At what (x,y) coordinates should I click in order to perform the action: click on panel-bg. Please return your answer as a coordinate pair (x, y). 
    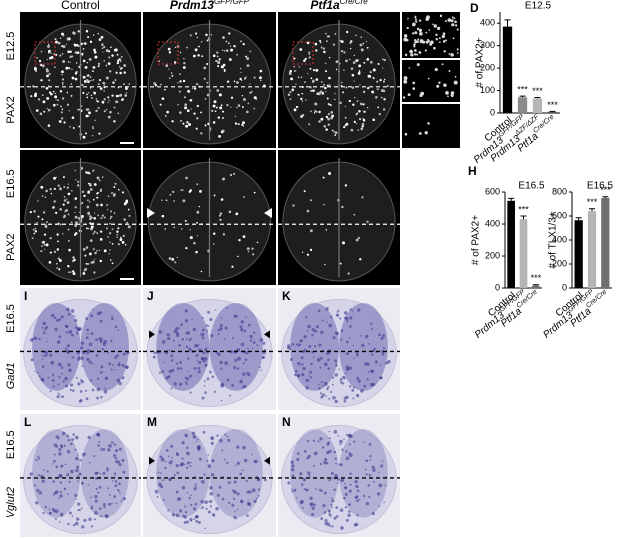
    Looking at the image, I should click on (431, 81).